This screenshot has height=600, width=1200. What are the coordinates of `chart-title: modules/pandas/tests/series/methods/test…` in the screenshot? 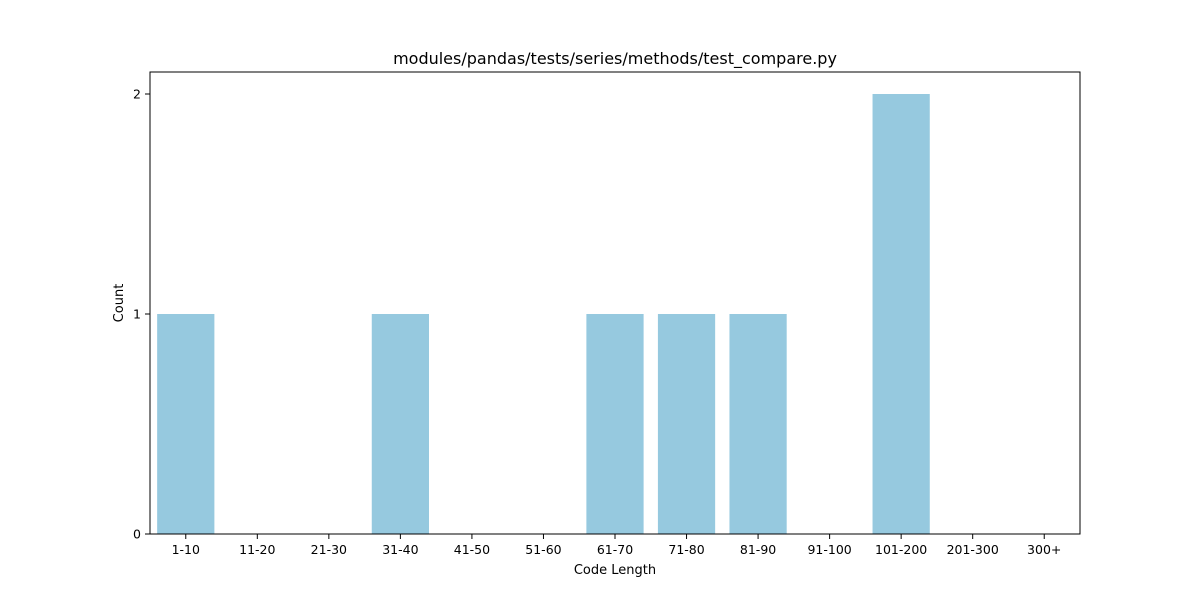 It's located at (615, 59).